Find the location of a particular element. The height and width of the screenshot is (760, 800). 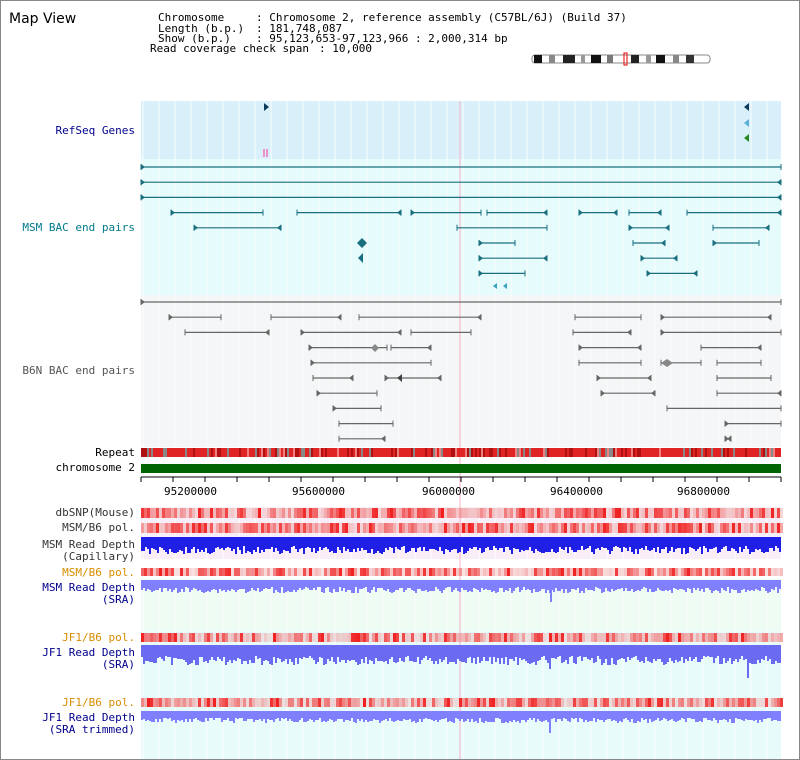

track-label-repeat: Repeat is located at coordinates (115, 452).